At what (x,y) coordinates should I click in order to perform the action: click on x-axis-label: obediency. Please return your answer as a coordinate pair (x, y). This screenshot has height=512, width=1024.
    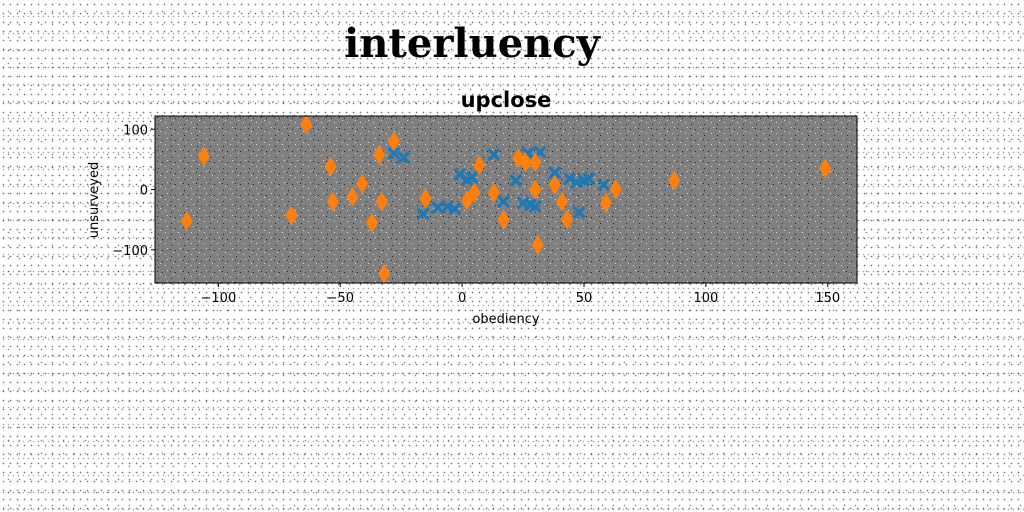
    Looking at the image, I should click on (505, 319).